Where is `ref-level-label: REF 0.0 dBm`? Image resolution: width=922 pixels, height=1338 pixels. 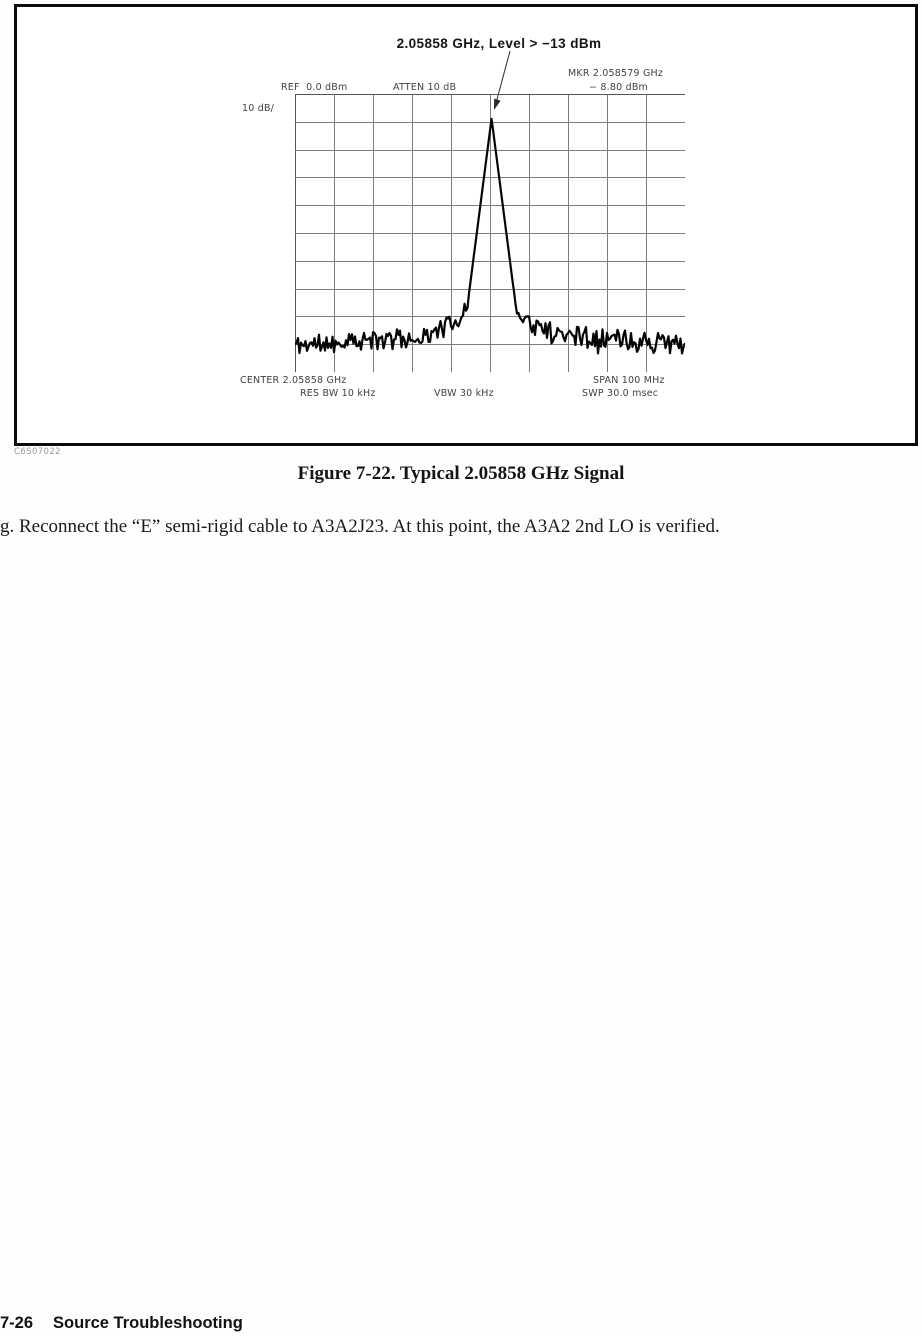
ref-level-label: REF 0.0 dBm is located at coordinates (314, 87).